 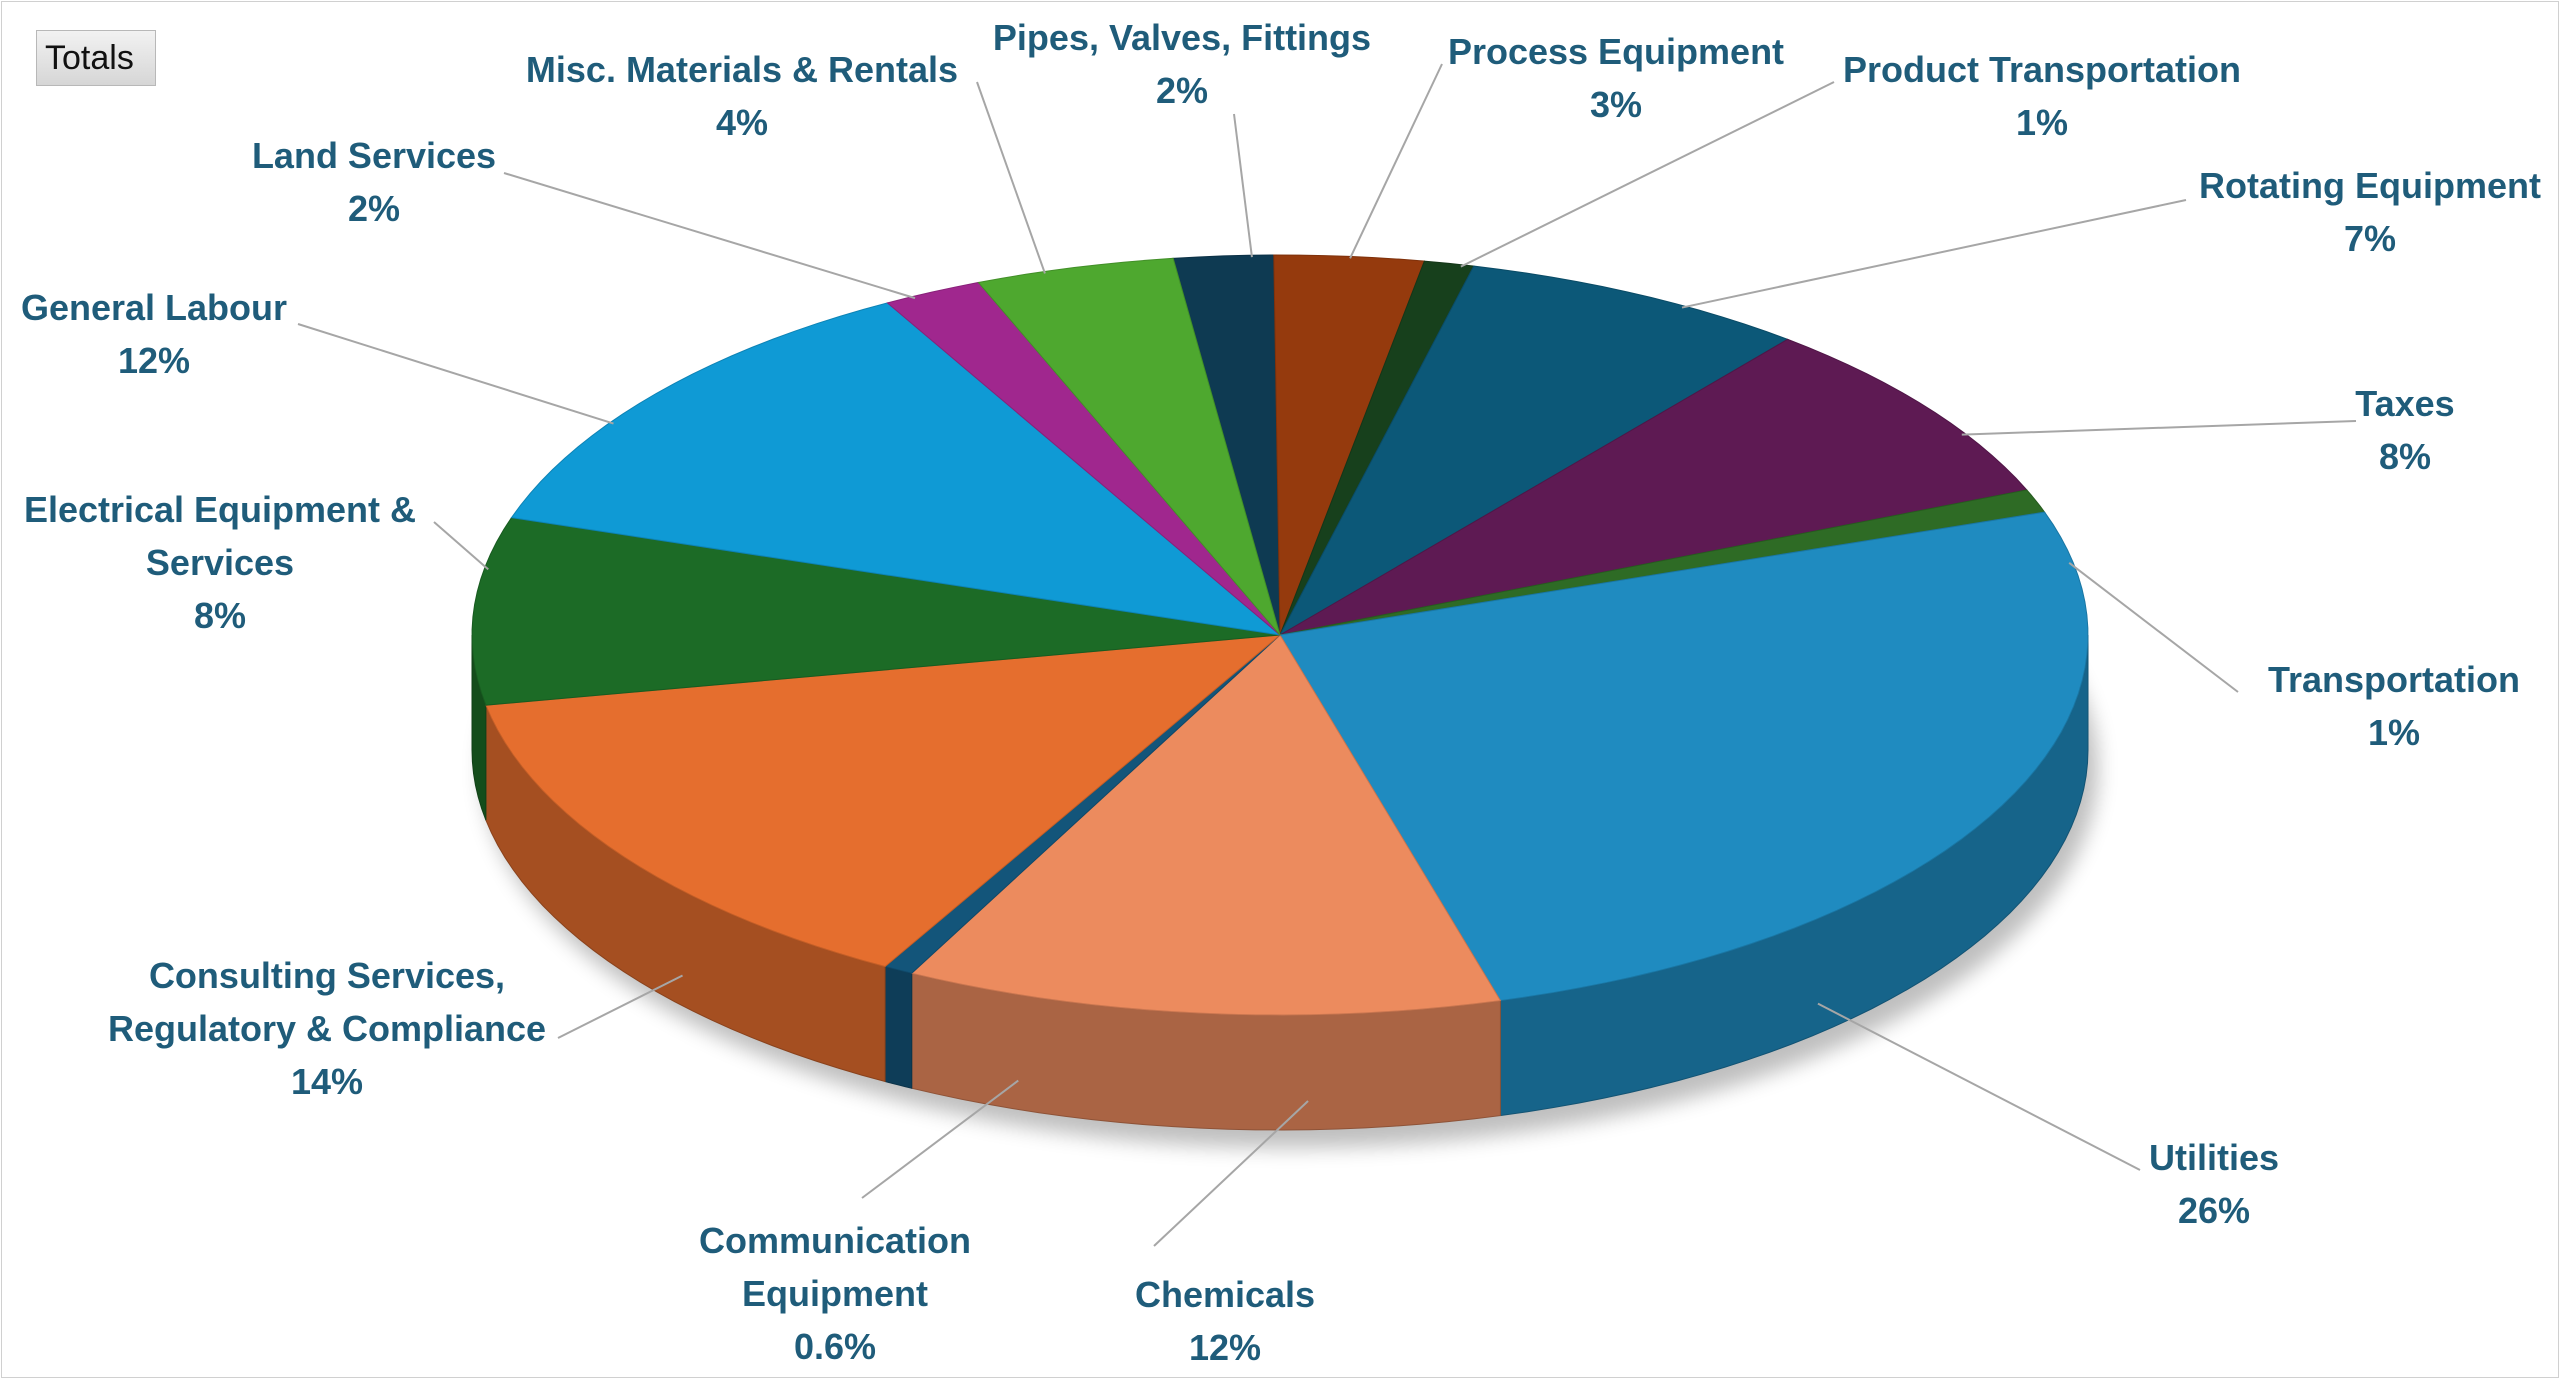 What do you see at coordinates (1979, 1086) in the screenshot?
I see `leader-line-utilities` at bounding box center [1979, 1086].